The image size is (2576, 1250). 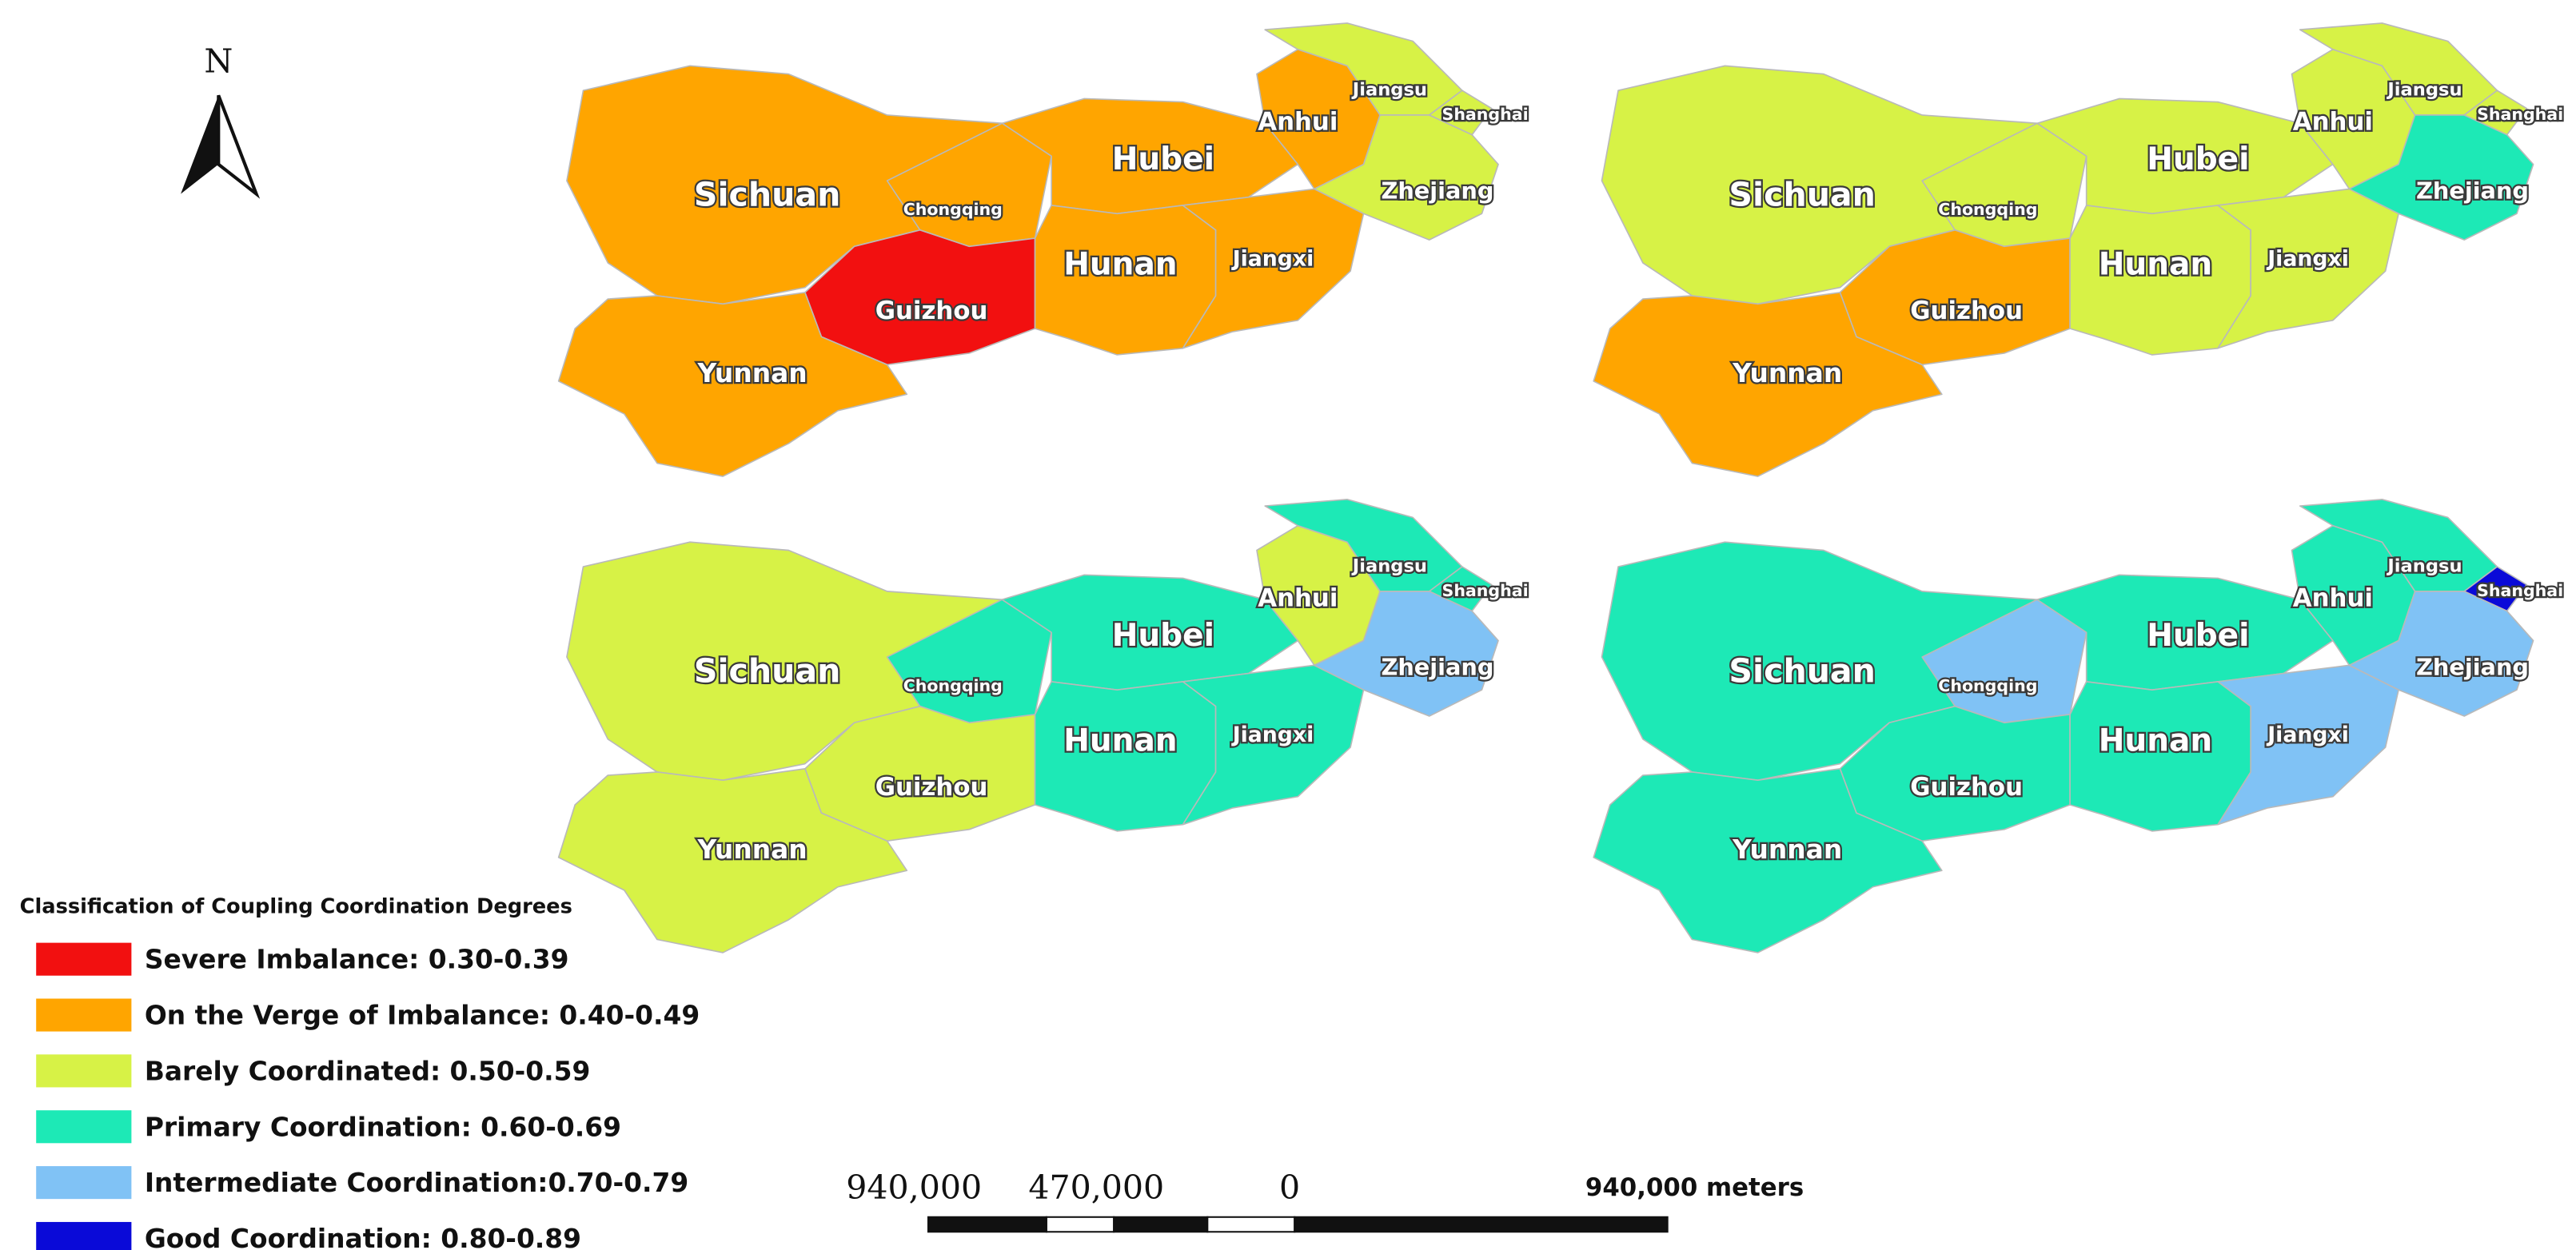 What do you see at coordinates (423, 1016) in the screenshot?
I see `legend-label: On the Verge of Imbalance: 0.40-0.49` at bounding box center [423, 1016].